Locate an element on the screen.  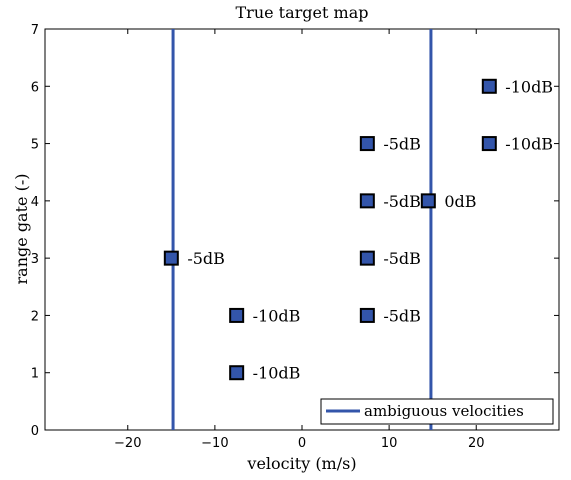
y-tick-label: 1 is located at coordinates (35, 374).